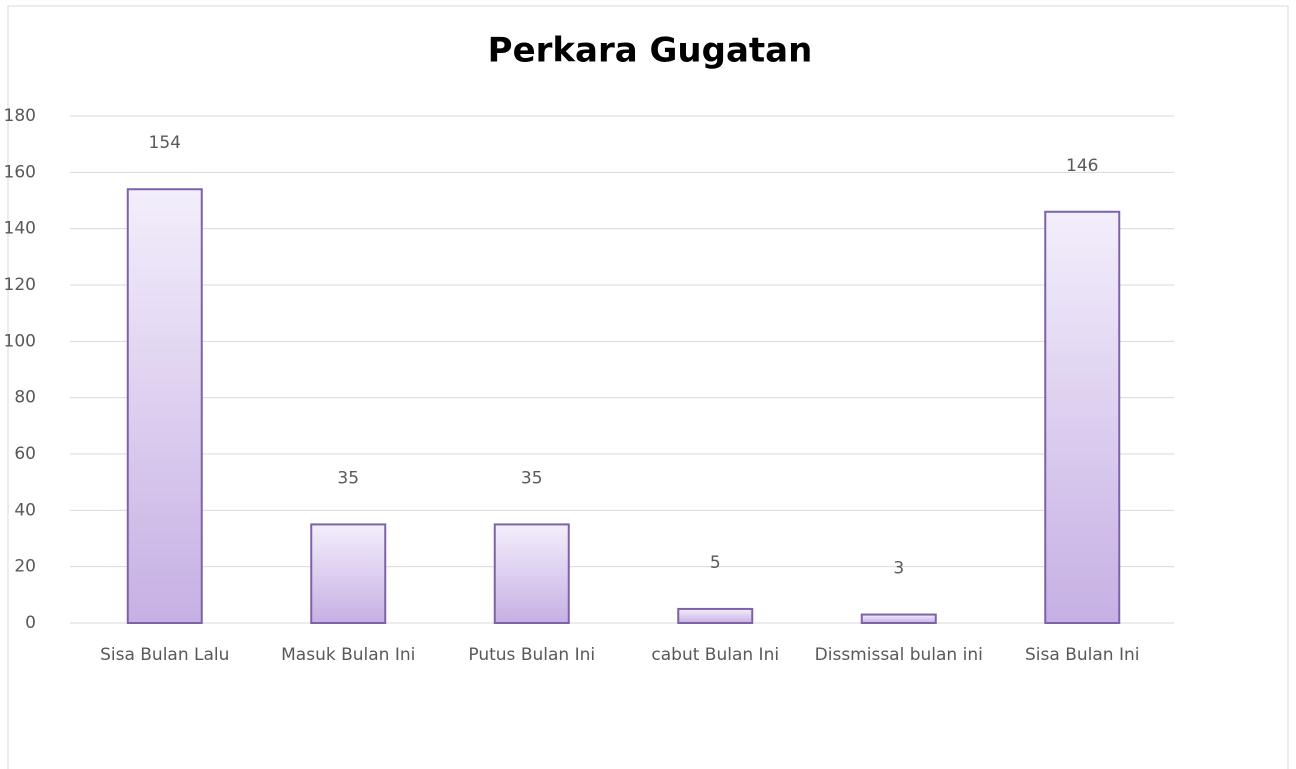 The height and width of the screenshot is (769, 1296). I want to click on y-tick-label: 180, so click(20, 116).